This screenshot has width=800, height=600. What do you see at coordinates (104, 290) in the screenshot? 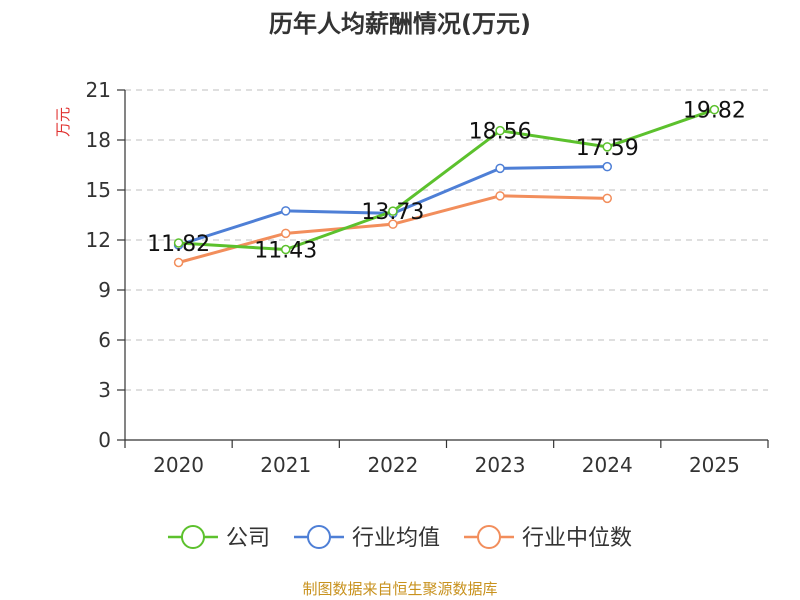
I see `y-tick-label: 9` at bounding box center [104, 290].